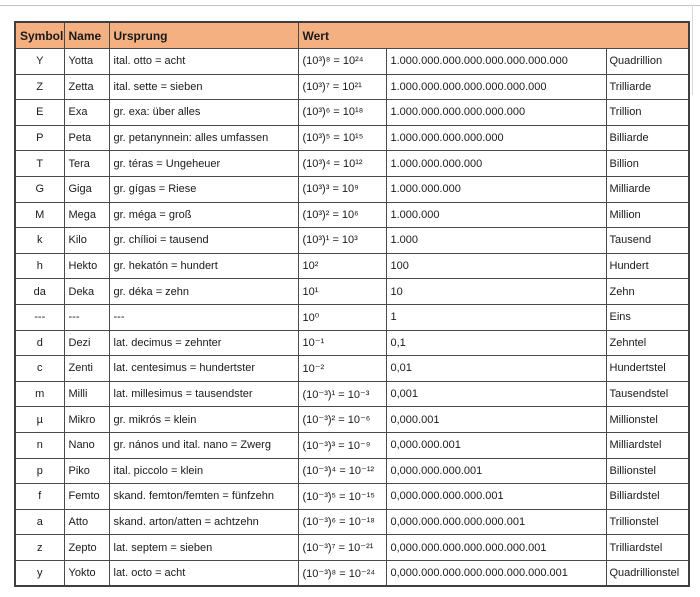  Describe the element at coordinates (647, 138) in the screenshot. I see `cell-word: Billiarde` at that location.